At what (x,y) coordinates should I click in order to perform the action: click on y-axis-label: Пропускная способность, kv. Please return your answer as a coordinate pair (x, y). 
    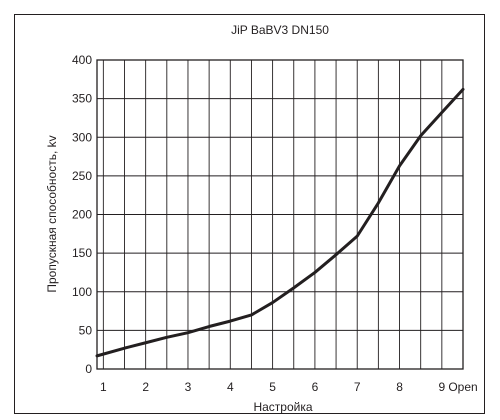
    Looking at the image, I should click on (52, 213).